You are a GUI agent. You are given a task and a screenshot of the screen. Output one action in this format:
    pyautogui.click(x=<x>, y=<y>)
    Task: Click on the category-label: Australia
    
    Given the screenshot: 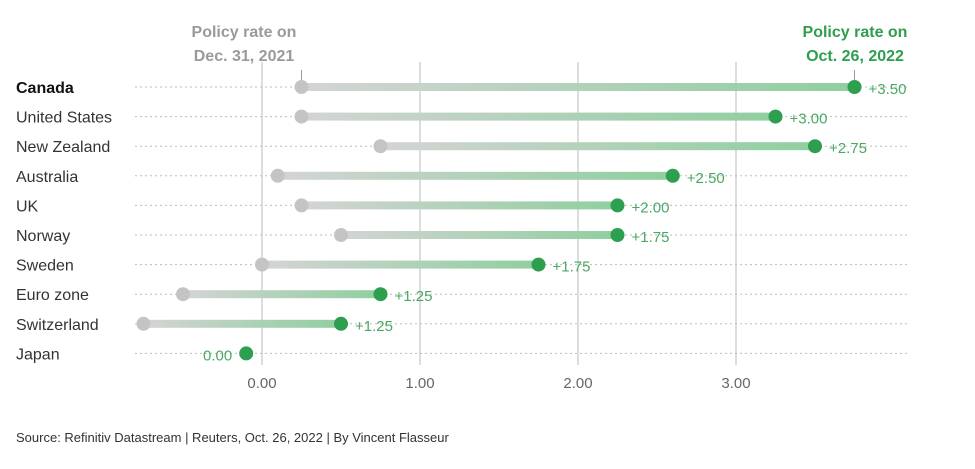 What is the action you would take?
    pyautogui.click(x=47, y=177)
    